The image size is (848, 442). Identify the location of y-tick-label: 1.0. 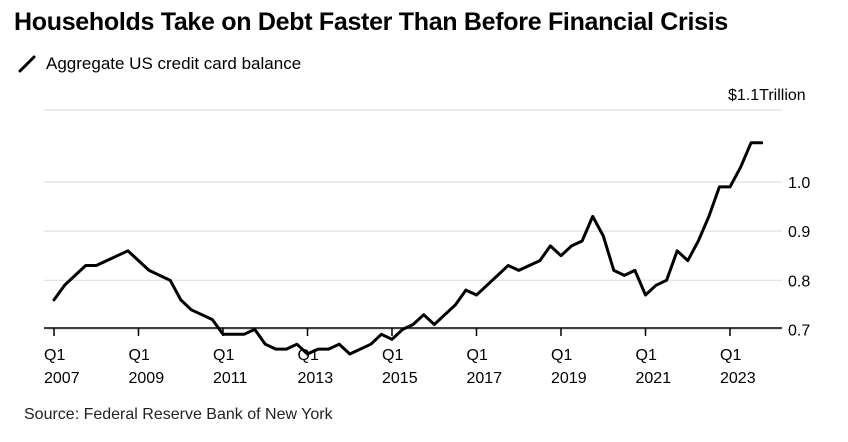
(799, 183).